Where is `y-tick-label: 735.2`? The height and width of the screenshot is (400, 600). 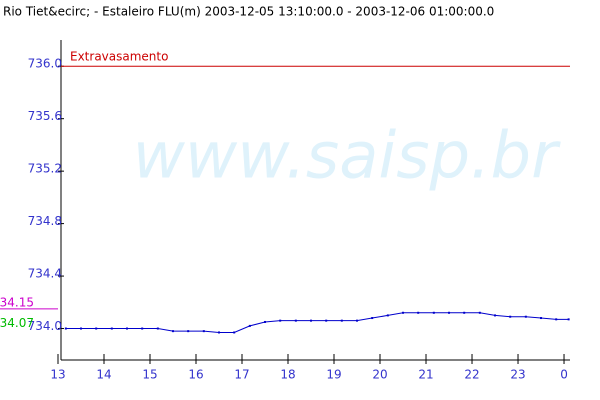 y-tick-label: 735.2 is located at coordinates (45, 169).